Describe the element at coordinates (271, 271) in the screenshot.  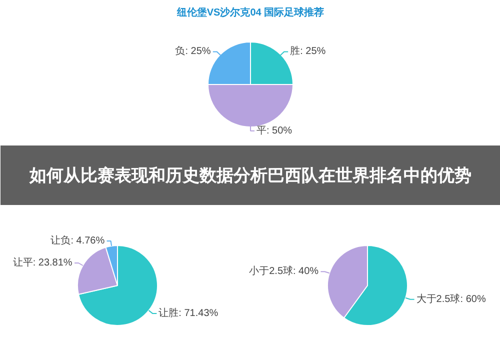
I see `slice-label: 小于2.5球` at that location.